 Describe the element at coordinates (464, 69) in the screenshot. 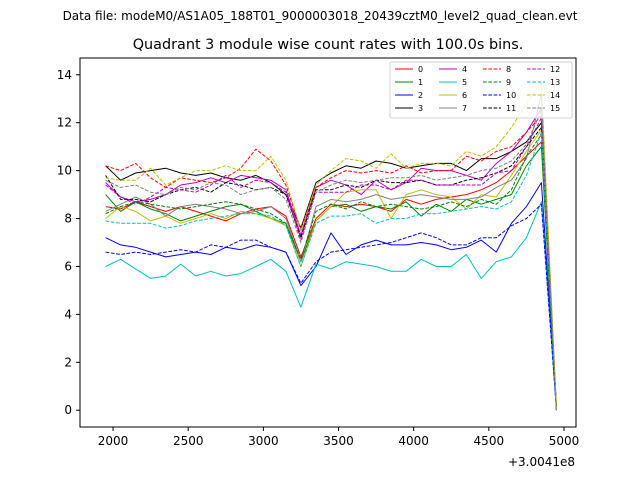

I see `legend-label-4: 4` at that location.